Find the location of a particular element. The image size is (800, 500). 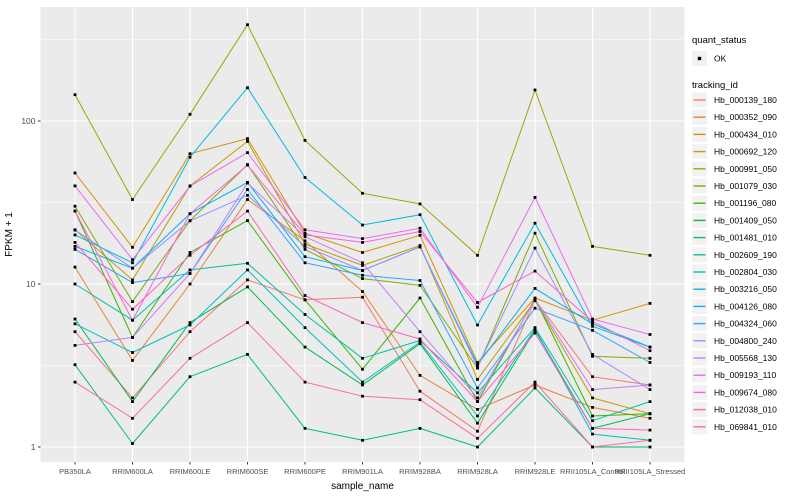

legend-title-tracking-id: tracking_id is located at coordinates (715, 85).